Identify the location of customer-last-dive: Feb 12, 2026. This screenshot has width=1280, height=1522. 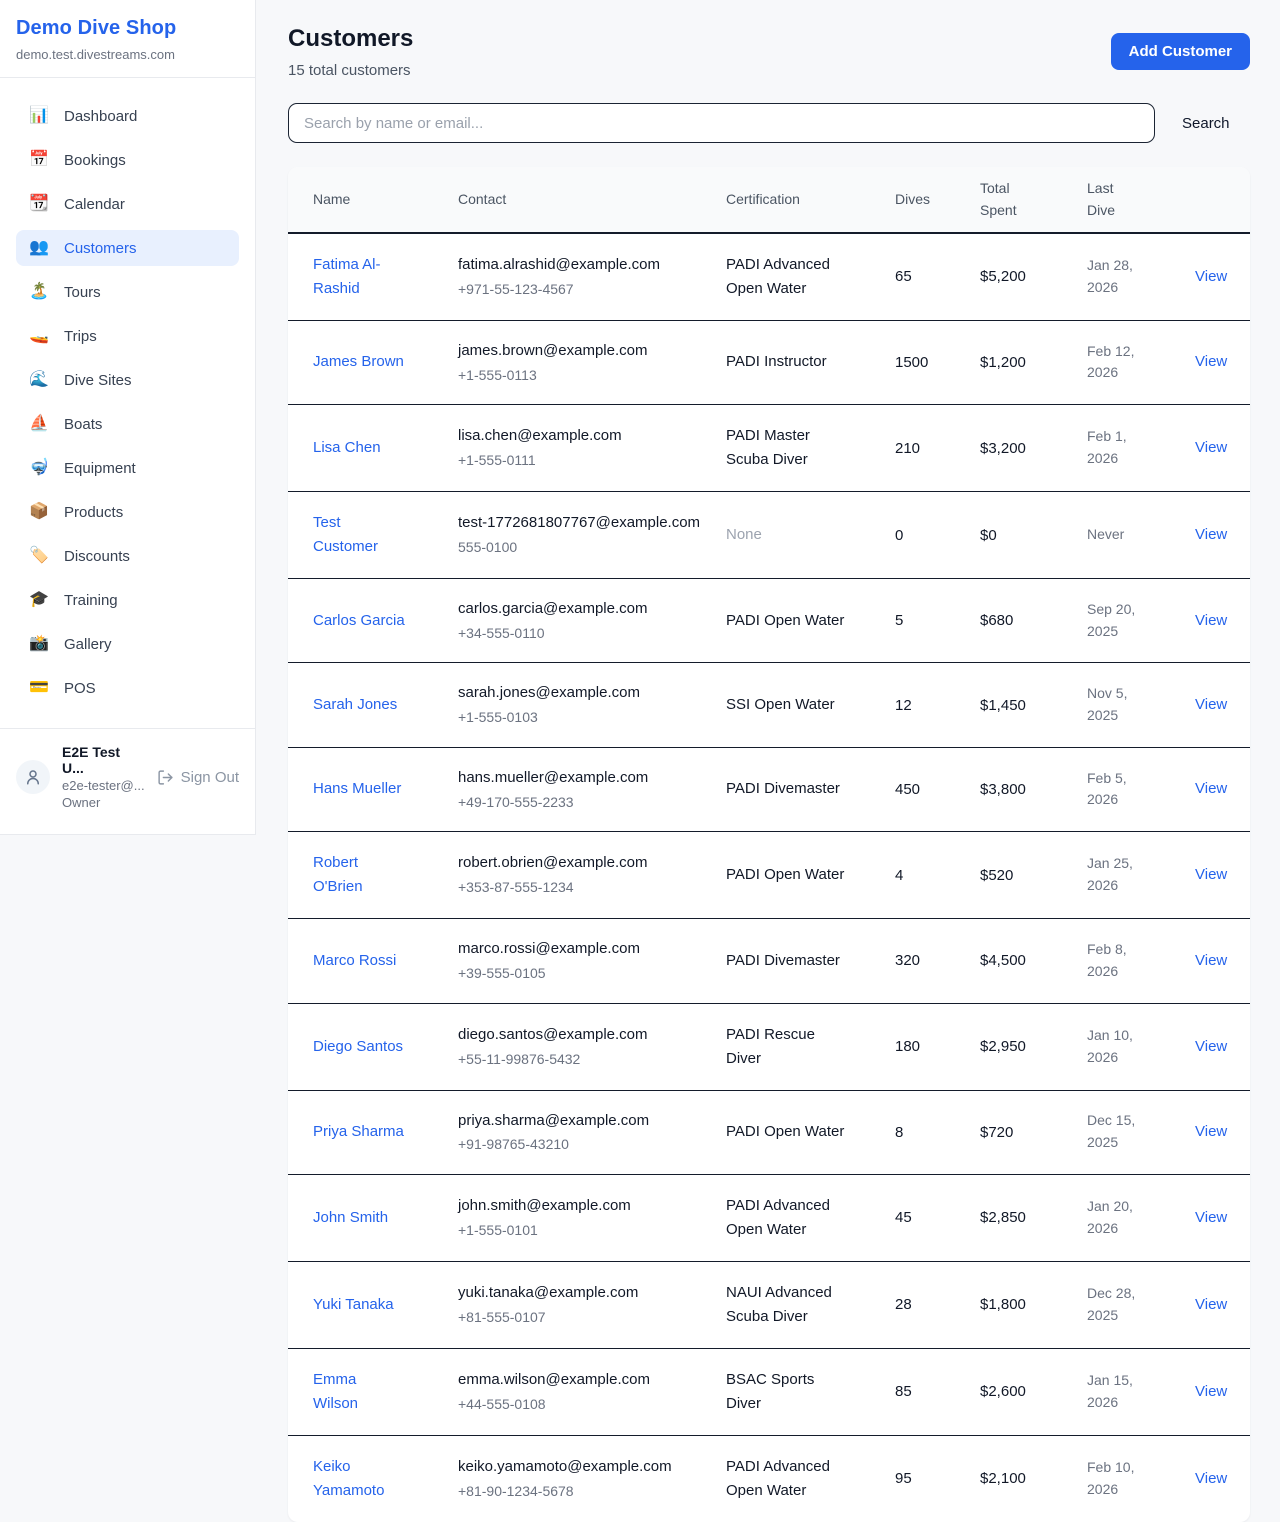
(1111, 361).